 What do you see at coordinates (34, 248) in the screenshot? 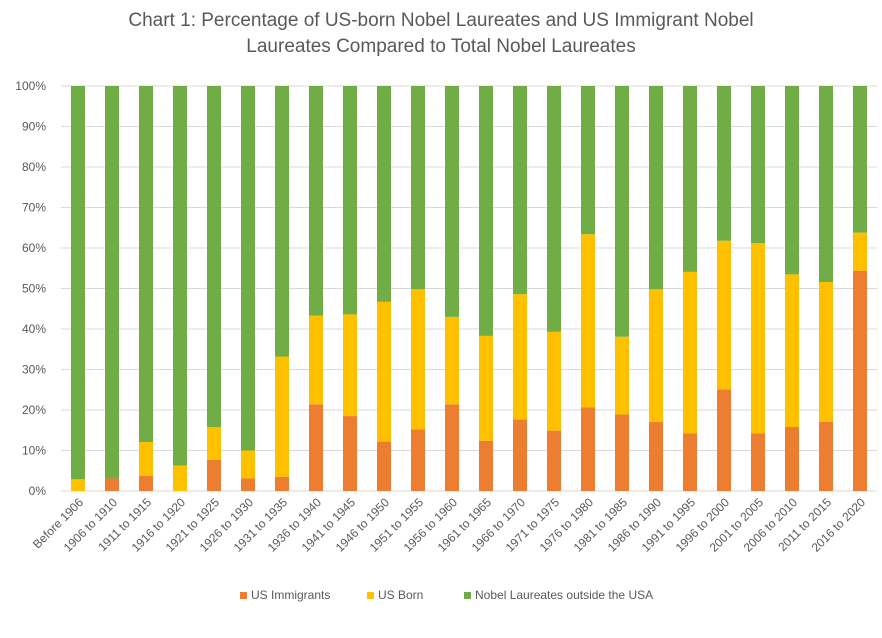
I see `y-tick-label: 60%` at bounding box center [34, 248].